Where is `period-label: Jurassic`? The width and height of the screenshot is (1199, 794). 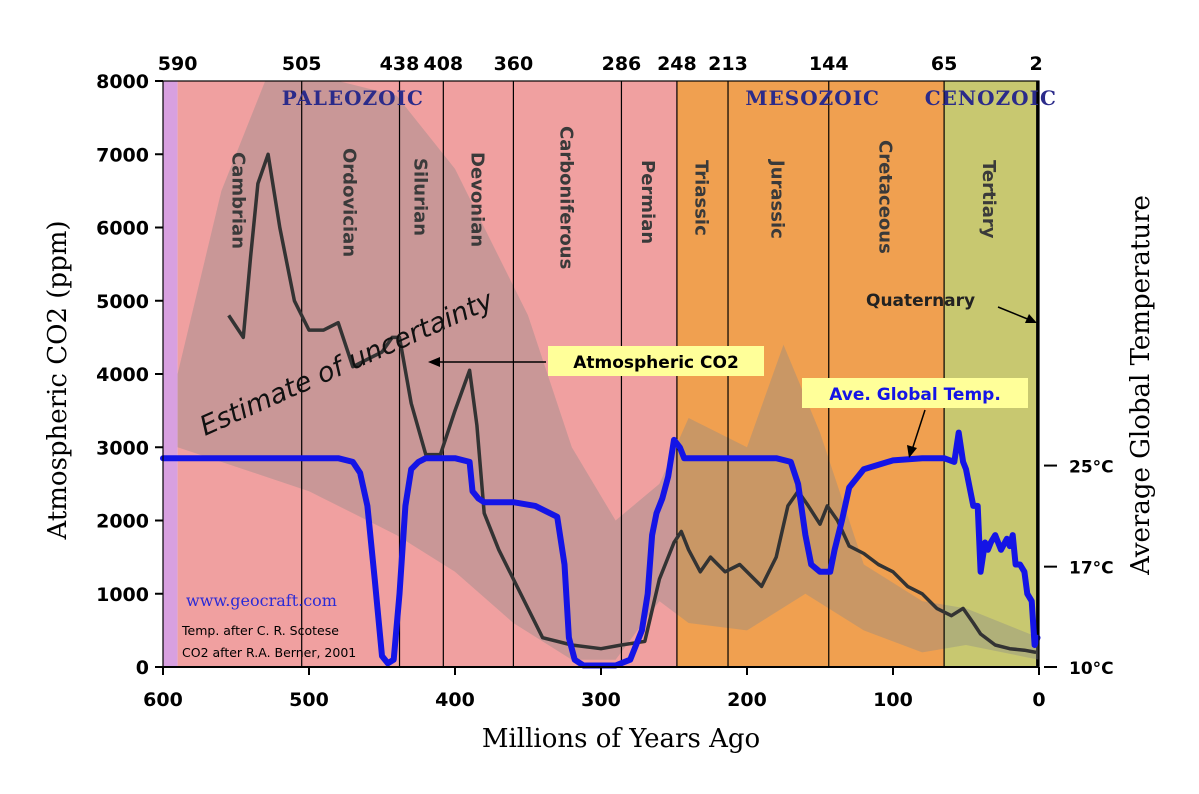 period-label: Jurassic is located at coordinates (776, 198).